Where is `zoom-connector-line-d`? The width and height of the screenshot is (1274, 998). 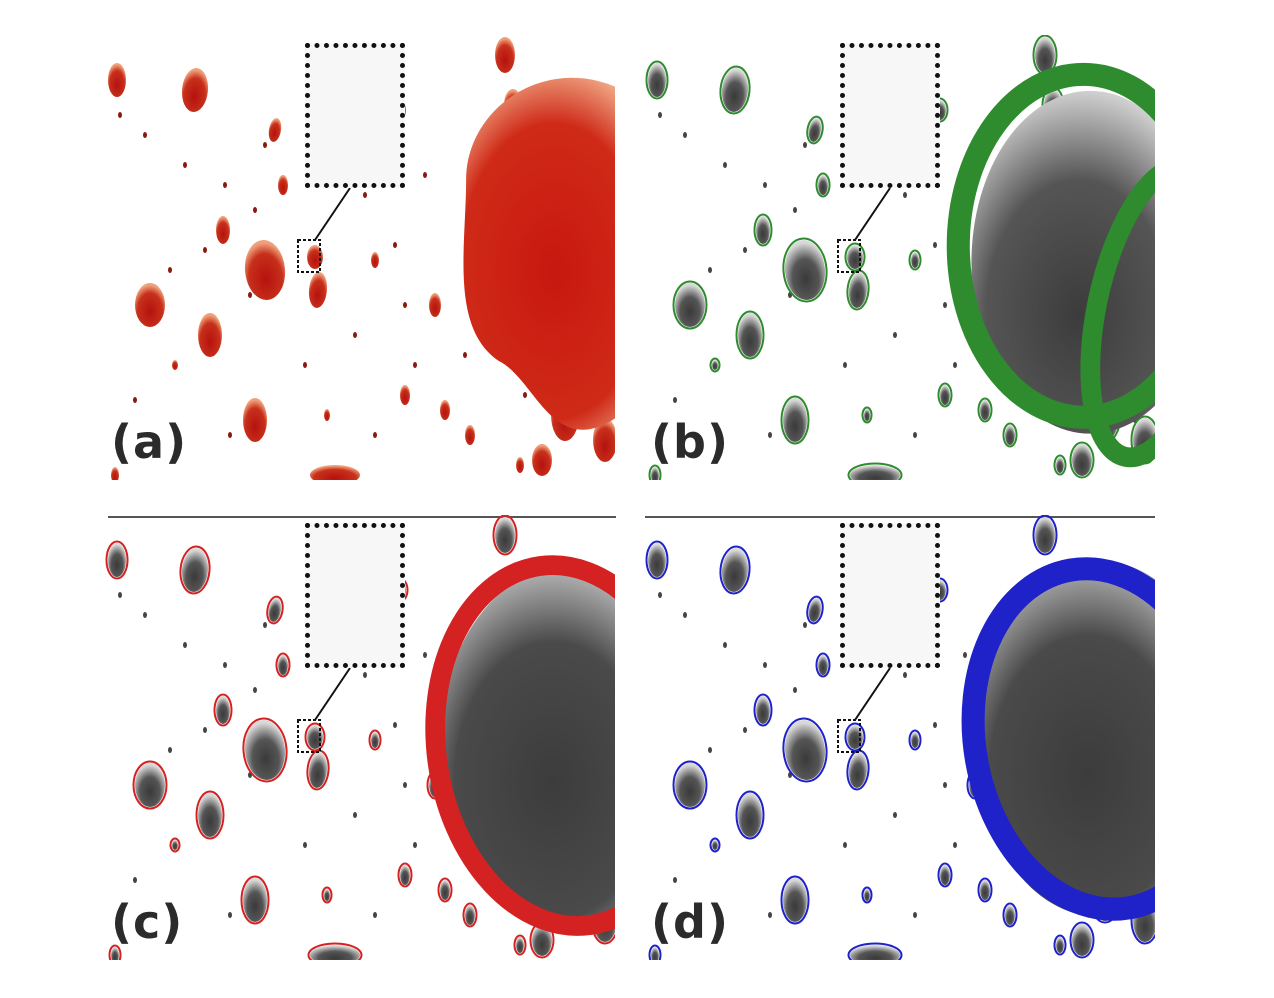 zoom-connector-line-d is located at coordinates (872, 694).